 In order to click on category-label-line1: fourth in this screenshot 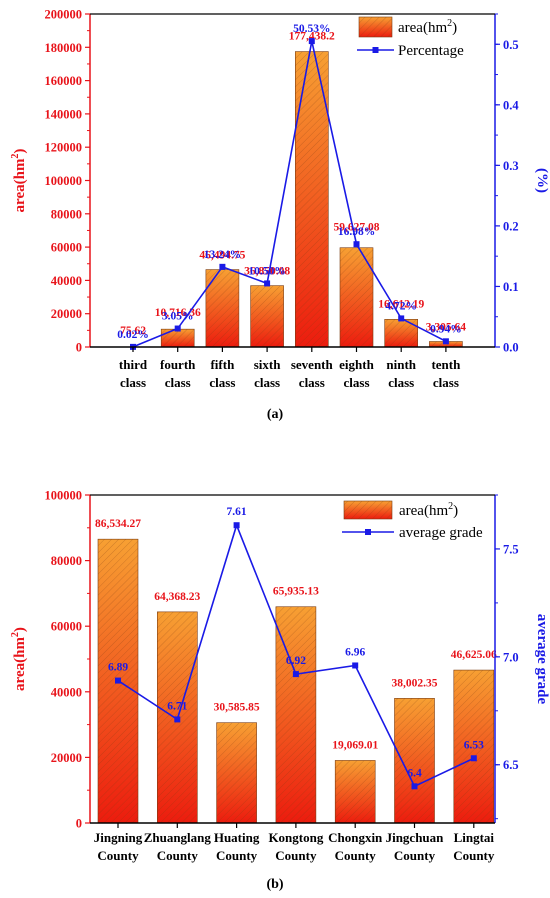, I will do `click(178, 364)`.